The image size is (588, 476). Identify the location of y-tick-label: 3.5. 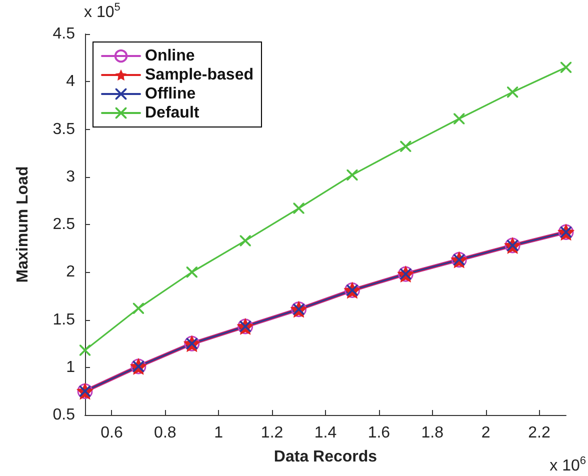
(64, 129).